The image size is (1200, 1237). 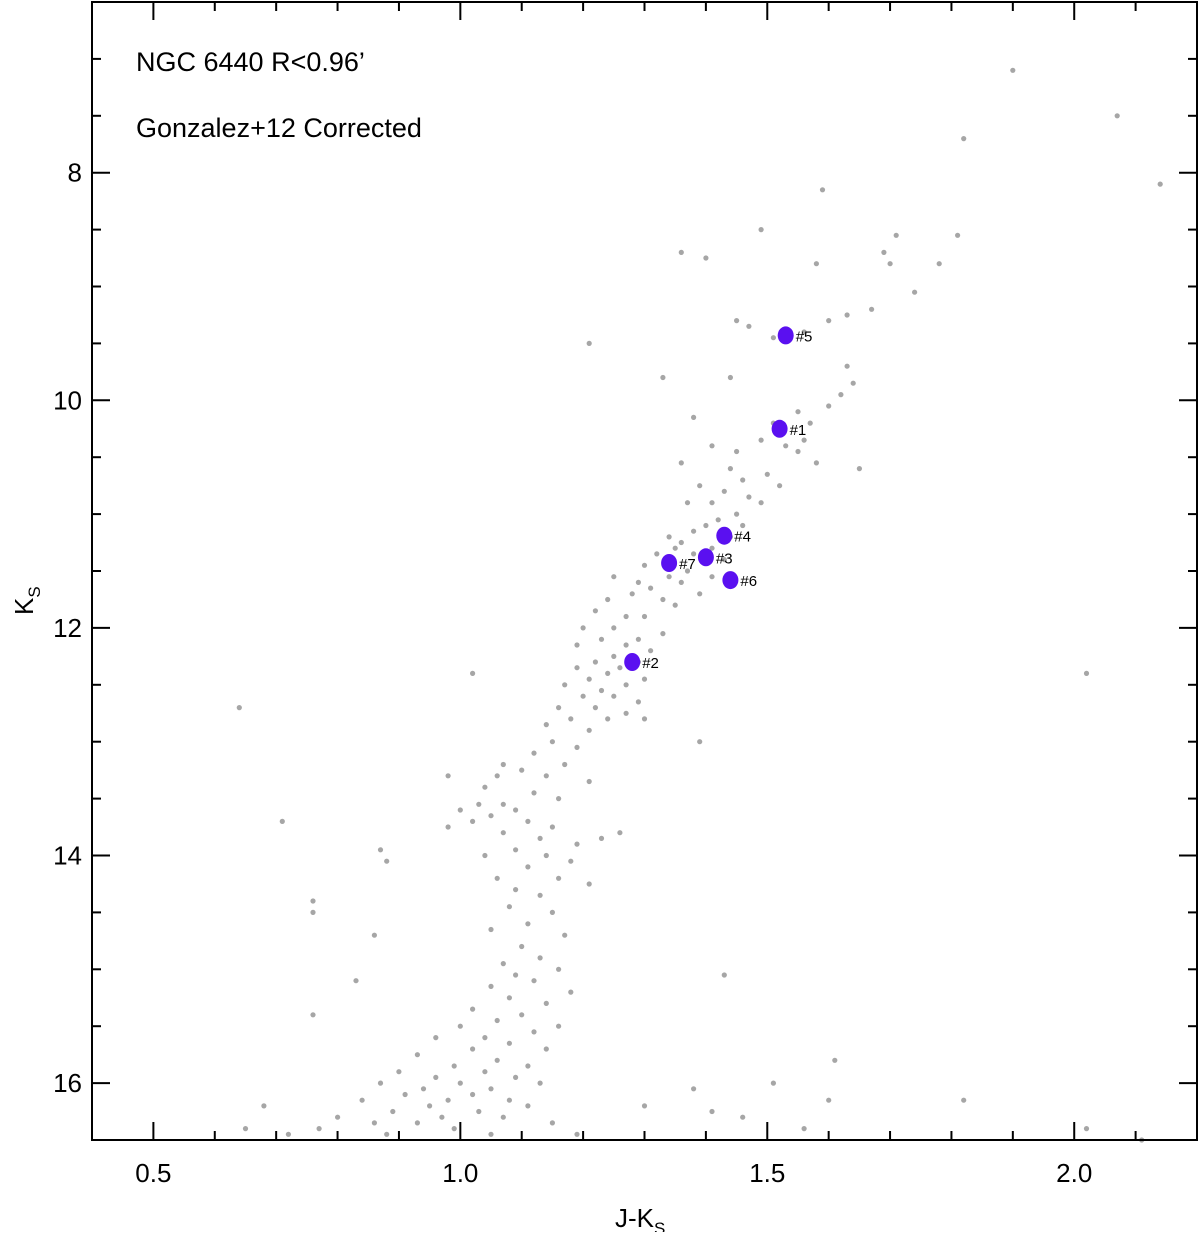 I want to click on x-axis-label: J-KS, so click(x=640, y=1217).